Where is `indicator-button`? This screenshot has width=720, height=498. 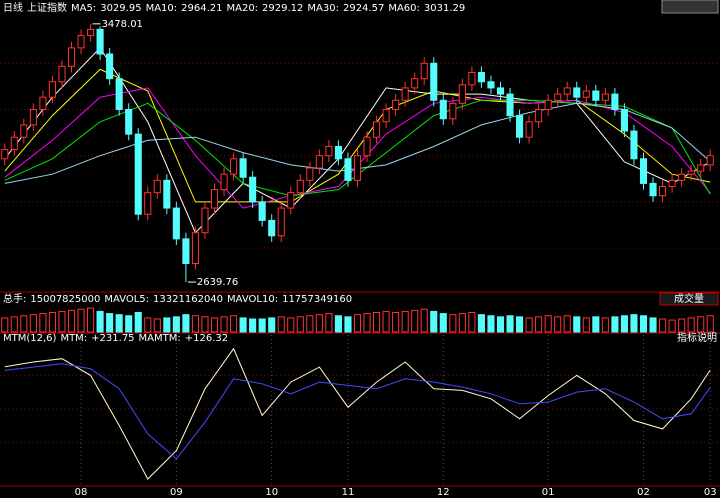
indicator-button is located at coordinates (689, 299).